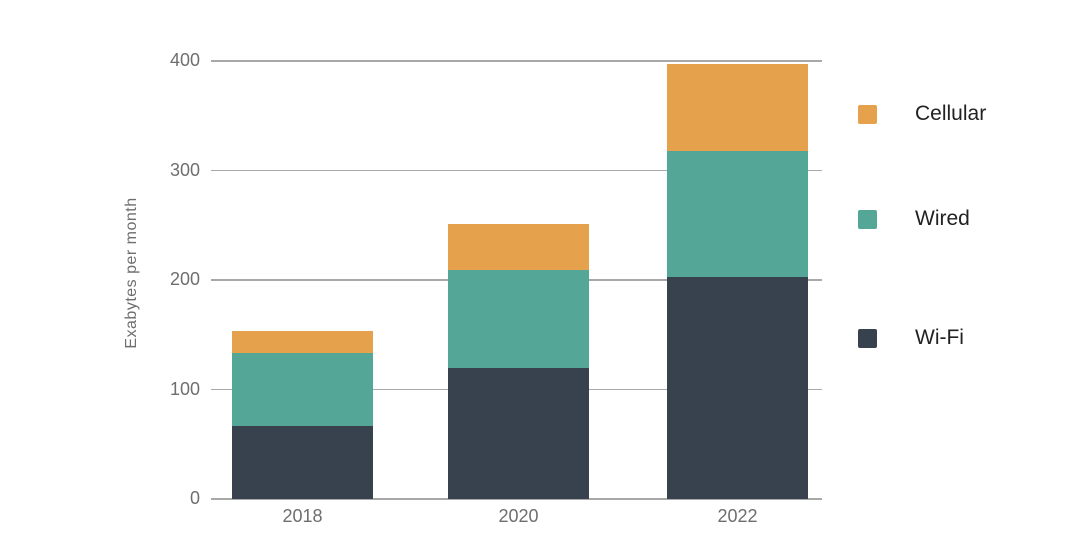 This screenshot has width=1080, height=555. I want to click on x-axis-line, so click(516, 499).